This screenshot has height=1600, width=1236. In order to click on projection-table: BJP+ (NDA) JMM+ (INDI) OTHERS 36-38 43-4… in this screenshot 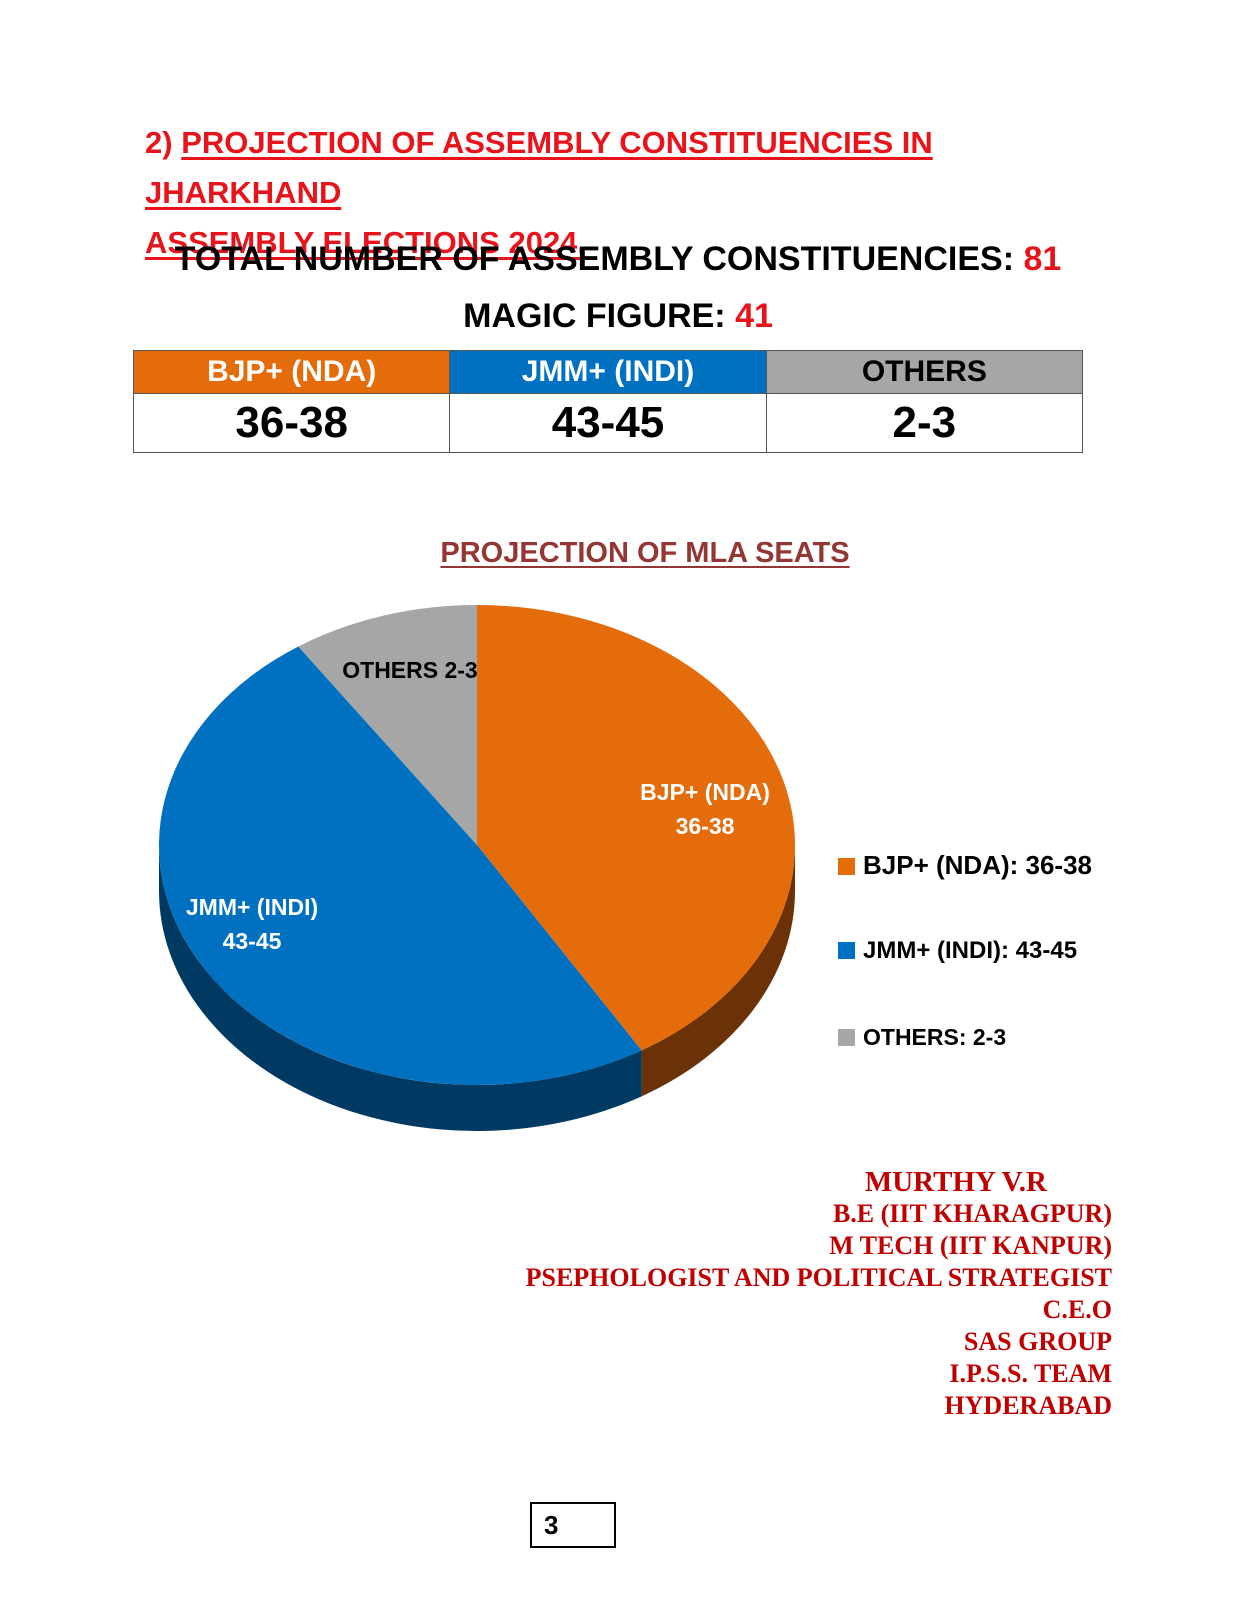, I will do `click(608, 401)`.